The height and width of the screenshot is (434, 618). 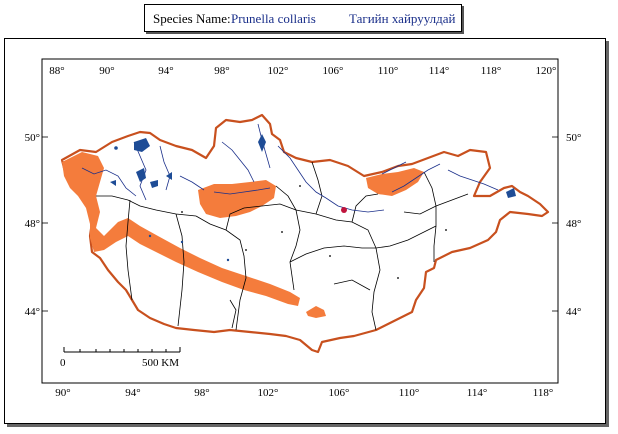 What do you see at coordinates (192, 18) in the screenshot?
I see `species-label: Species Name:` at bounding box center [192, 18].